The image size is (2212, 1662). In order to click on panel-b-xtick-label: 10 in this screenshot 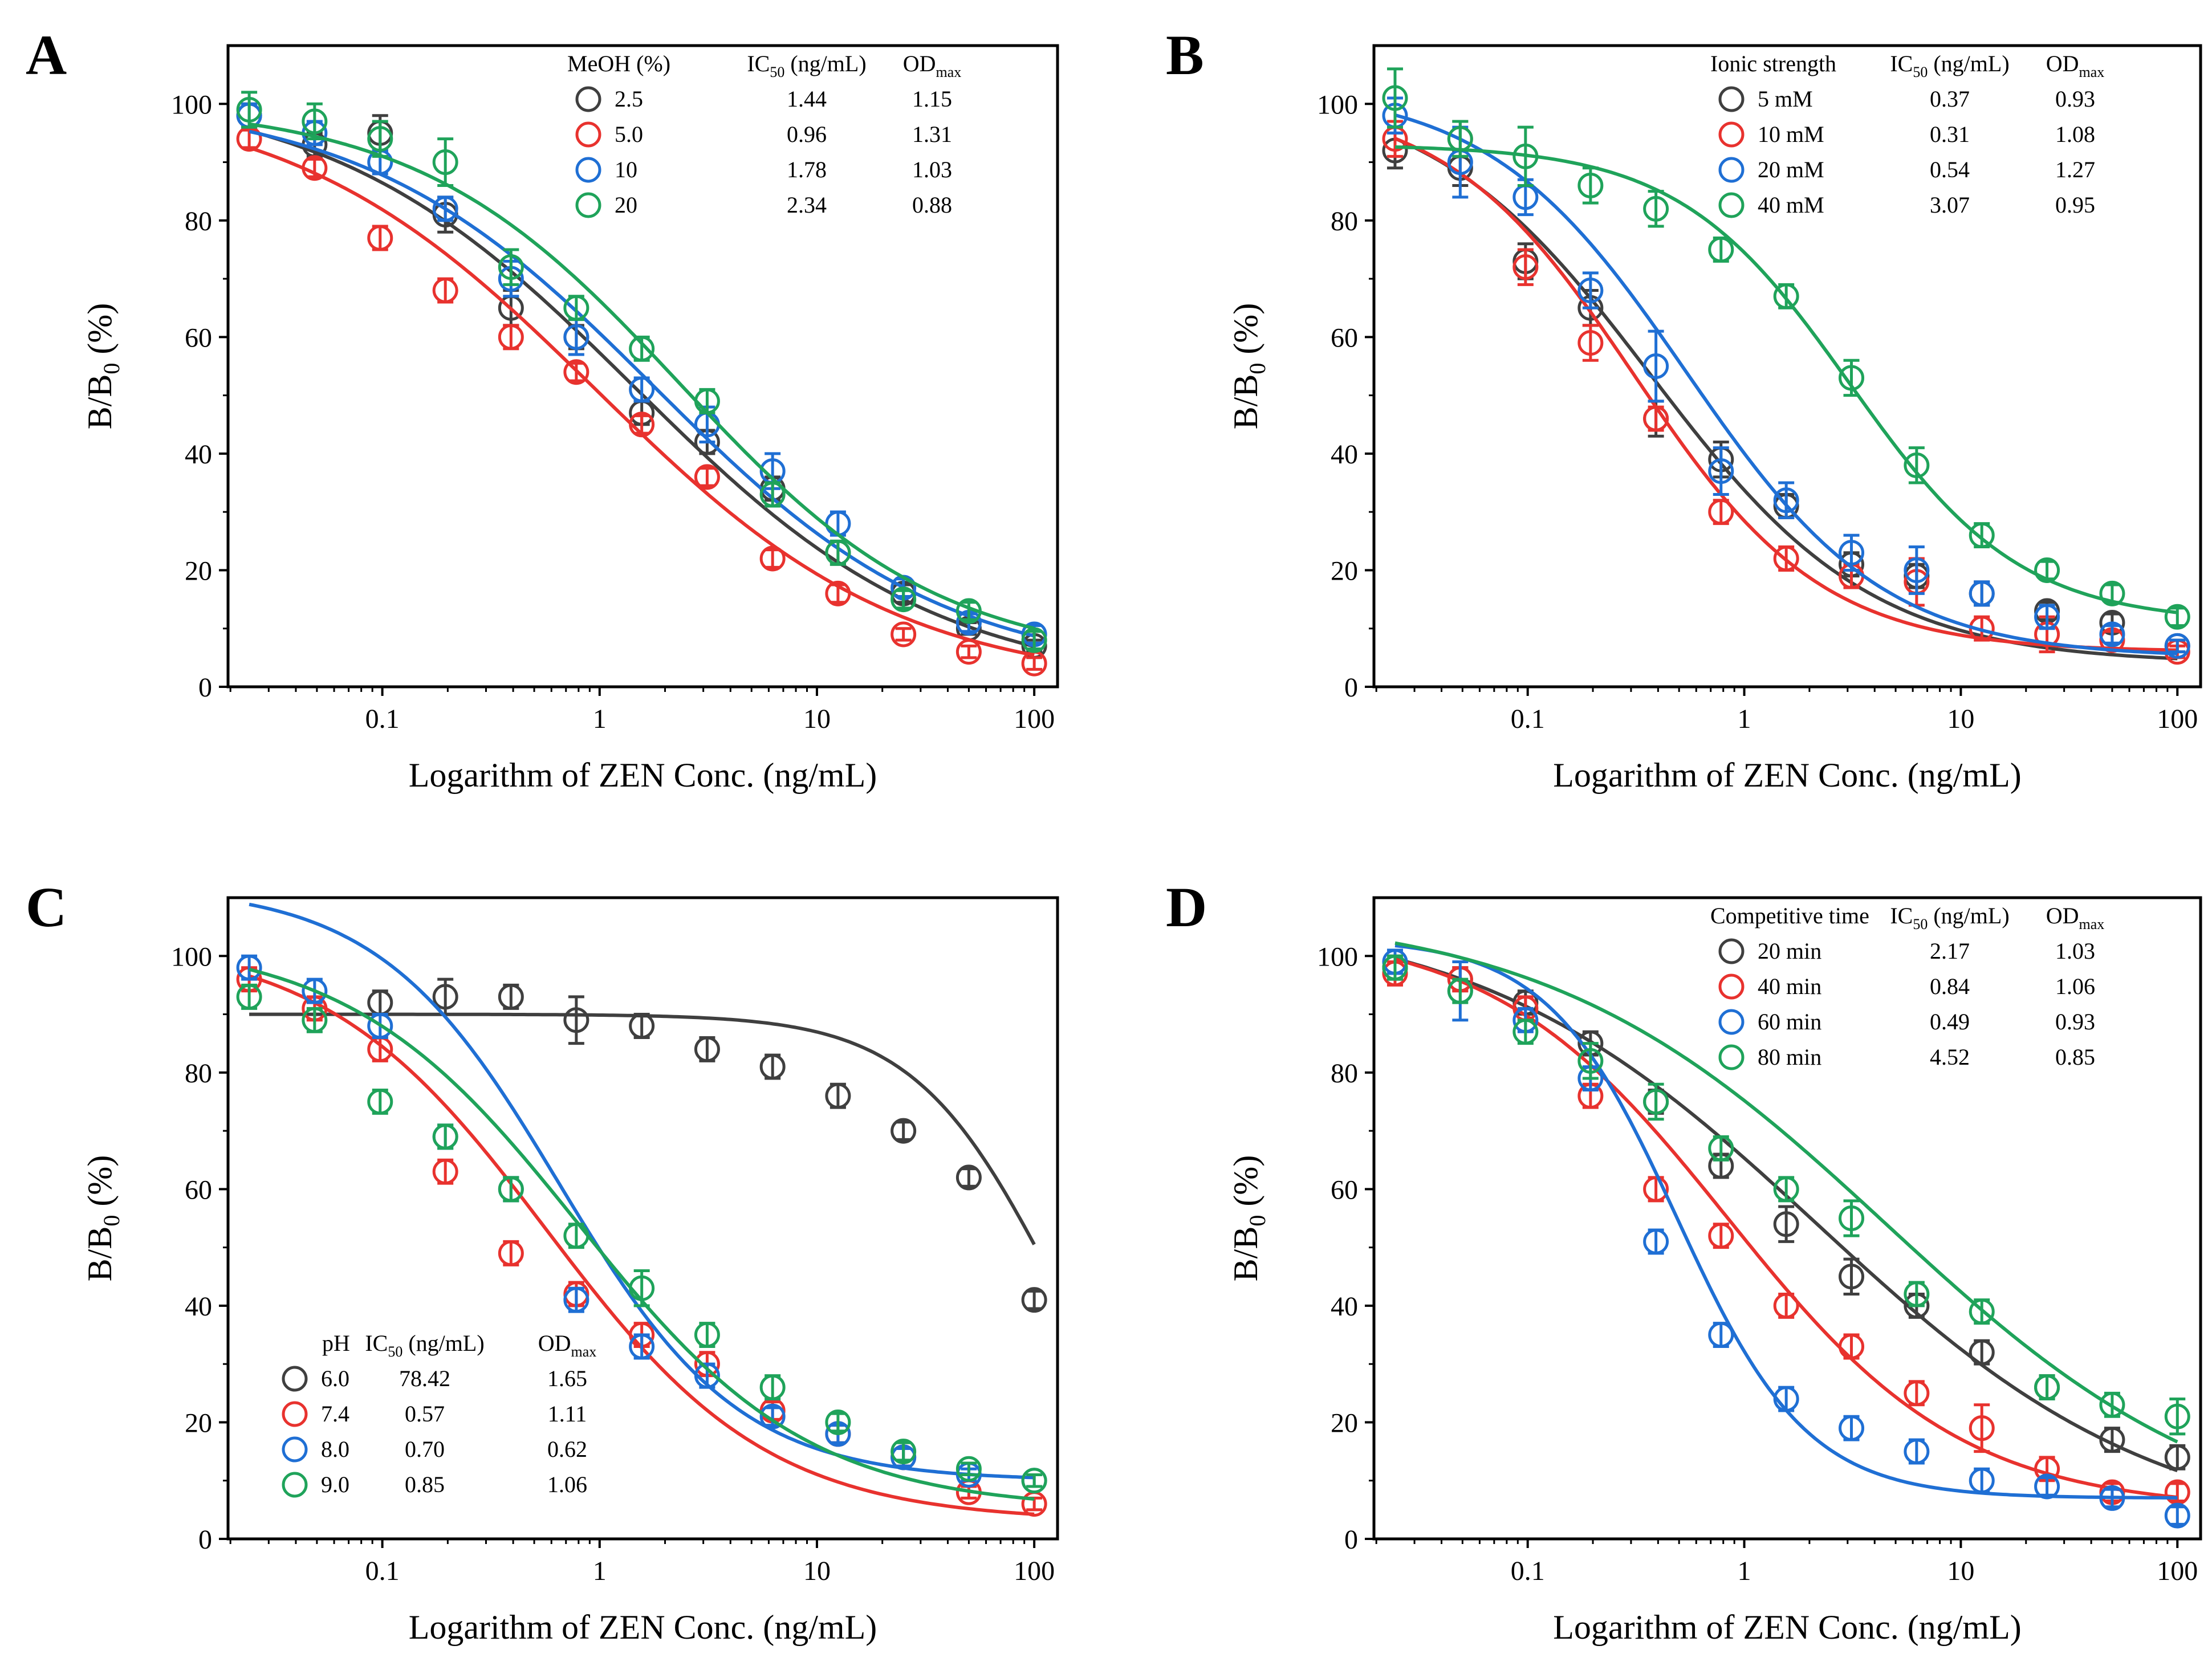, I will do `click(1960, 719)`.